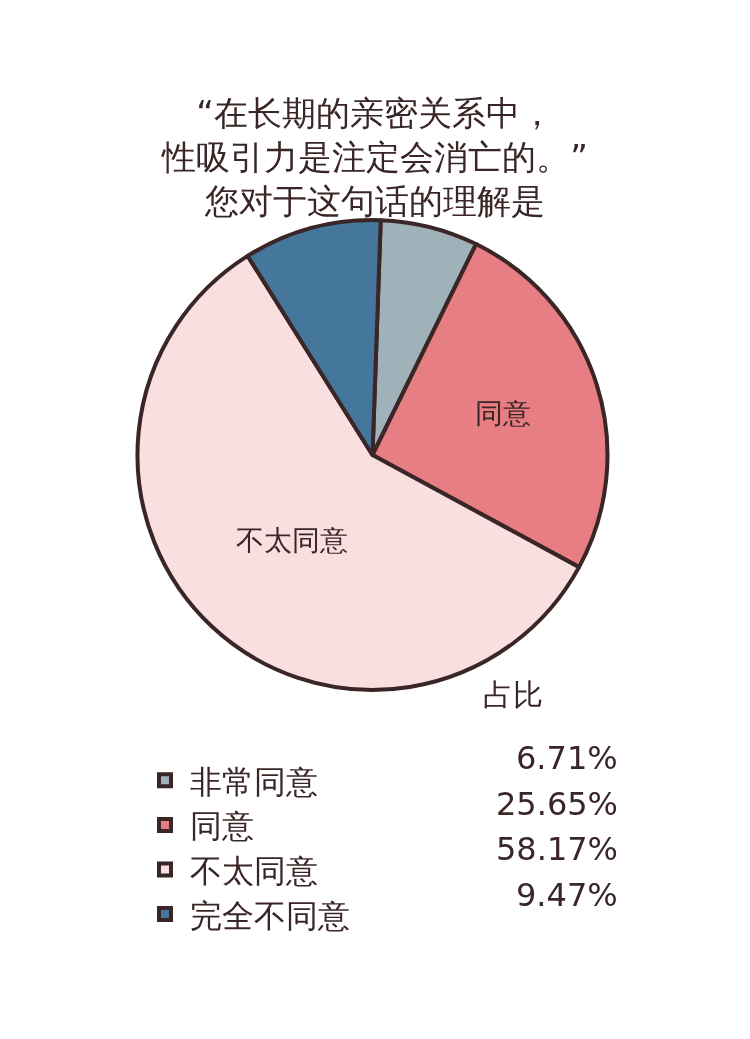  Describe the element at coordinates (374, 201) in the screenshot. I see `chart-subtitle: 您对于这句话的理解是` at that location.